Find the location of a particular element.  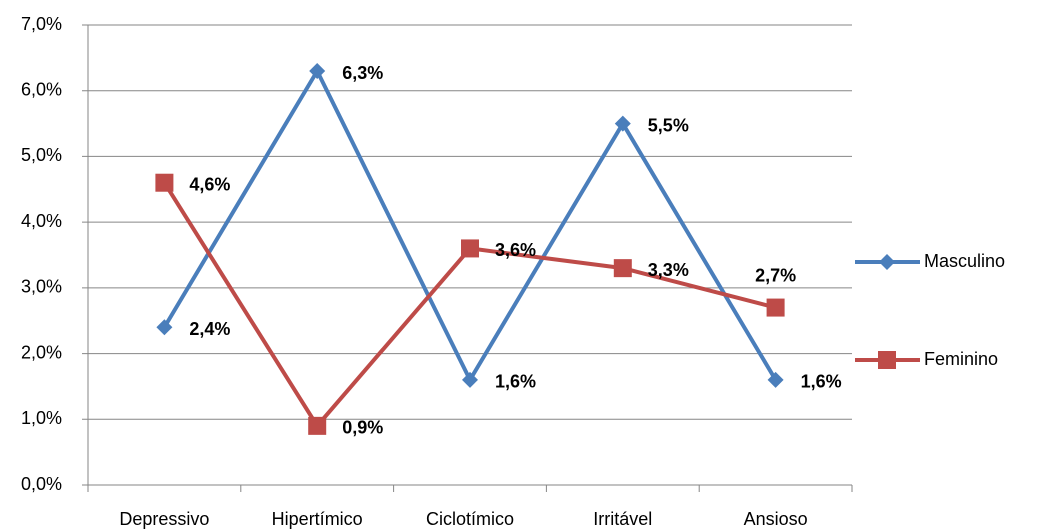

y-tick-label: 0,0% is located at coordinates (41, 484).